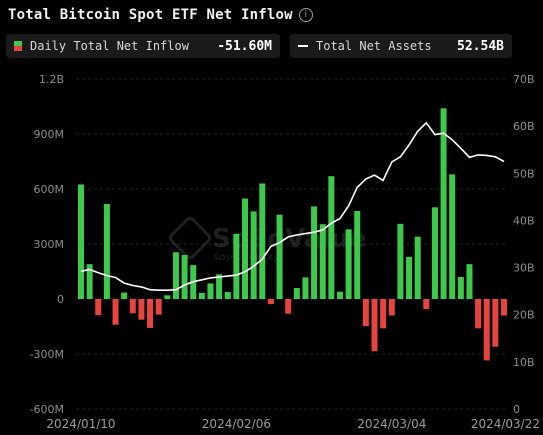 The height and width of the screenshot is (435, 543). What do you see at coordinates (293, 424) in the screenshot?
I see `x-axis: 2024/01/10 2024/02/06 2024/03/04 2024/03/22` at bounding box center [293, 424].